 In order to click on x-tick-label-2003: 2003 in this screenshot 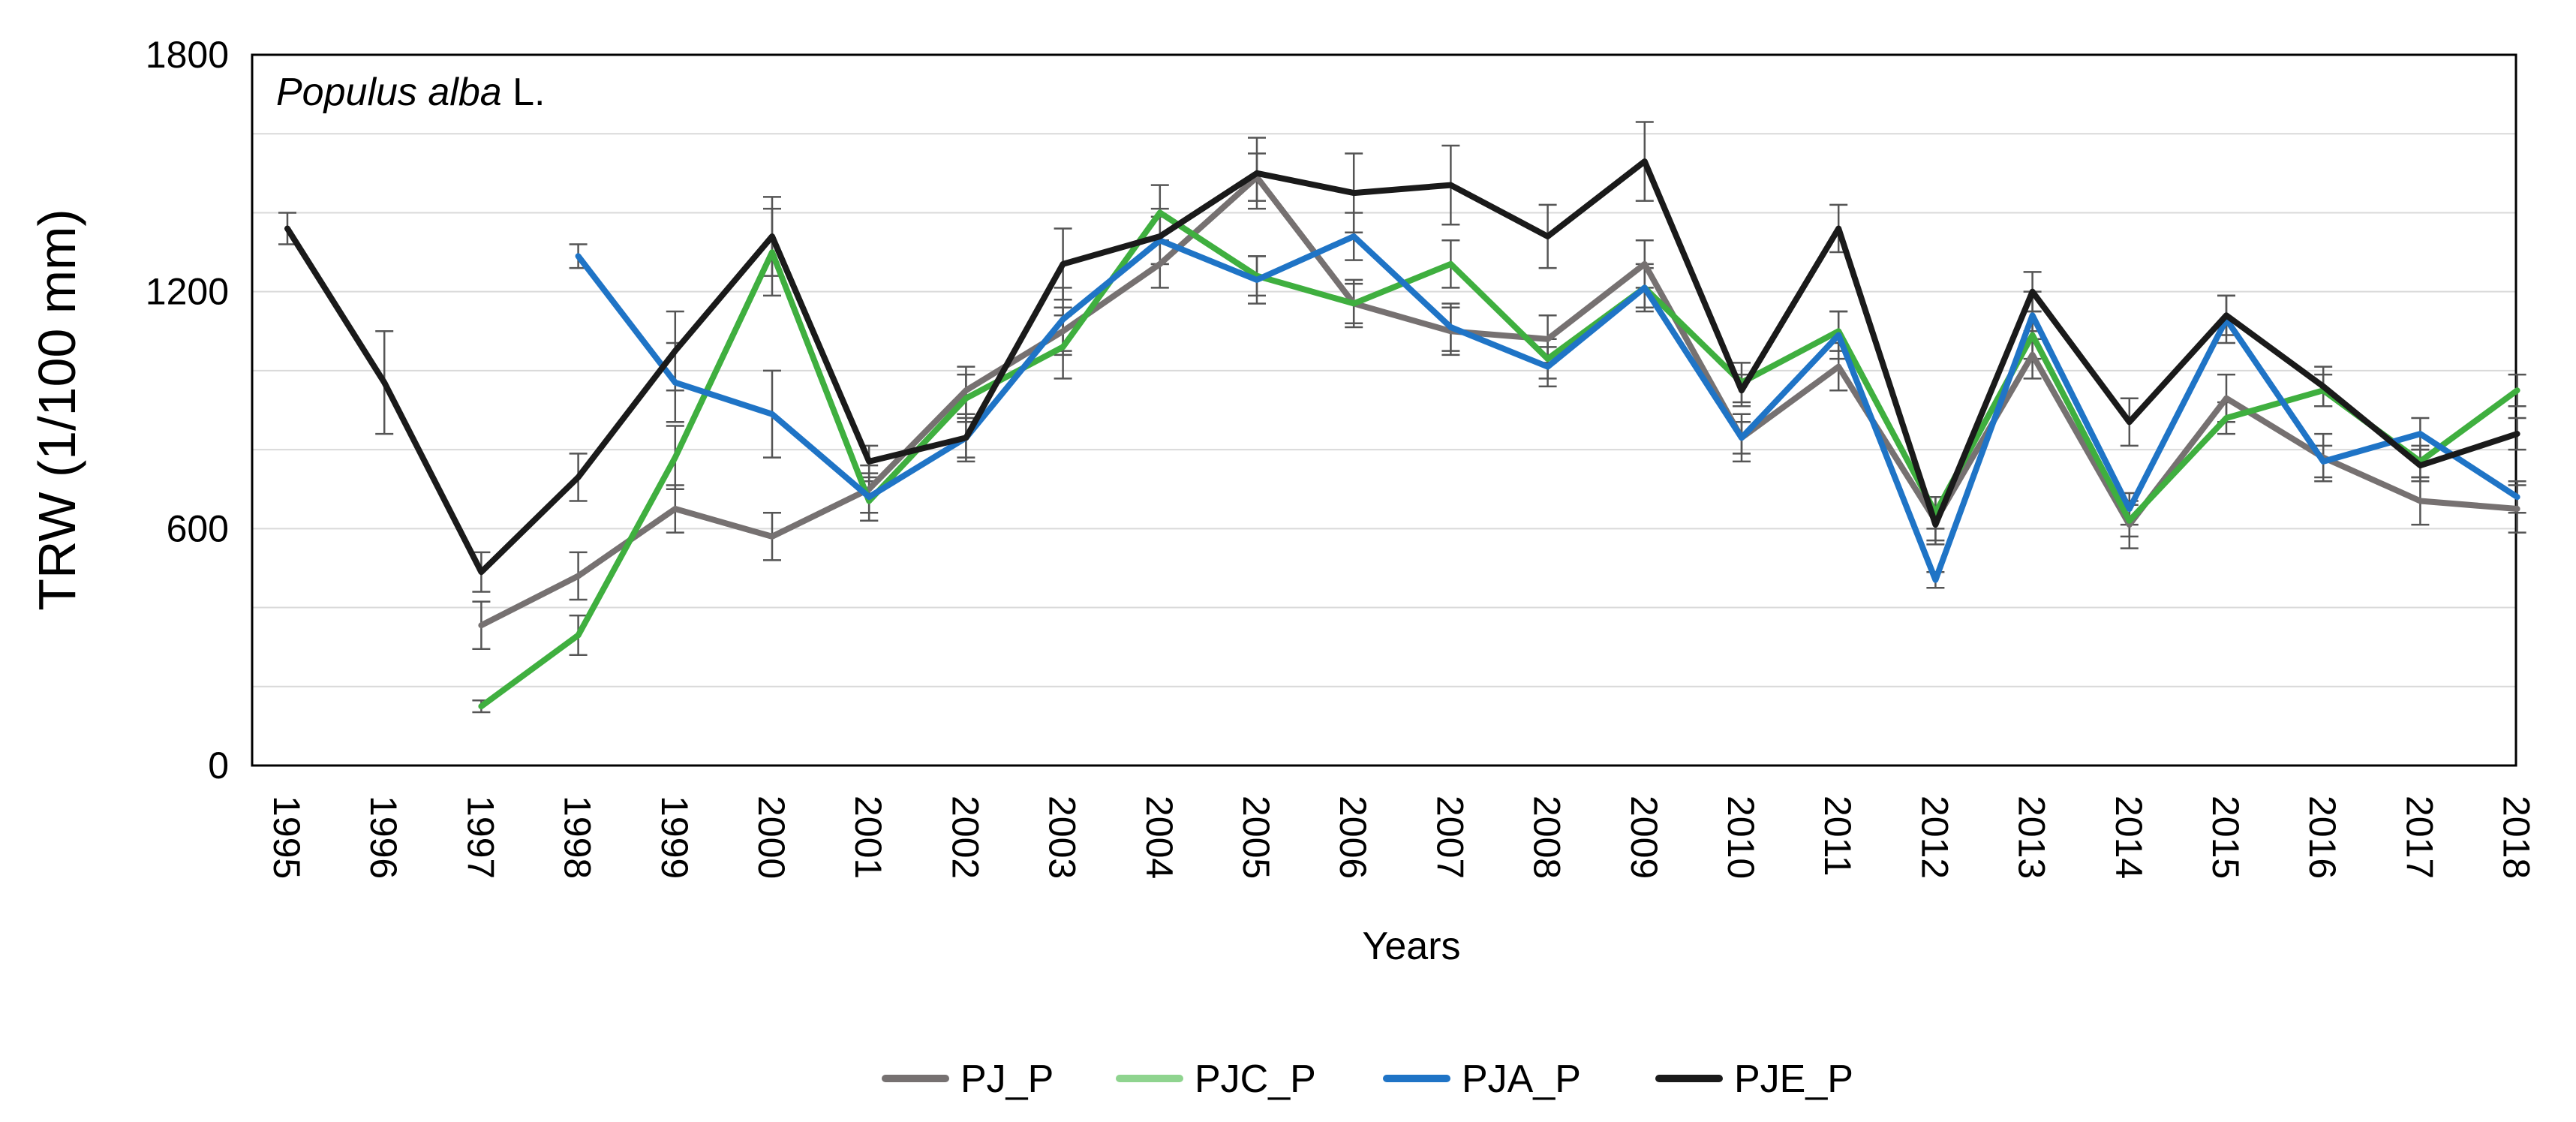, I will do `click(1063, 837)`.